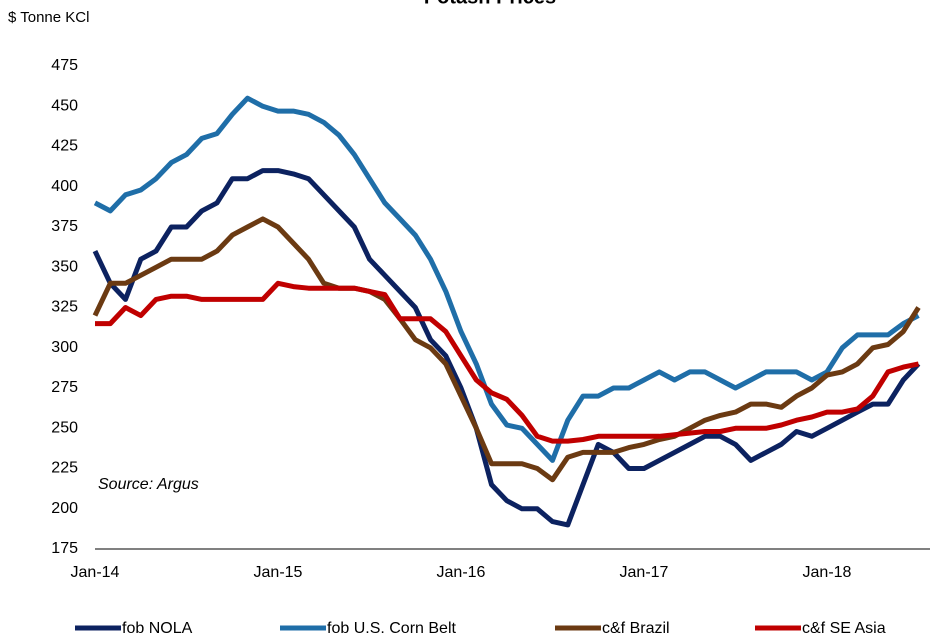 The width and height of the screenshot is (930, 641). Describe the element at coordinates (844, 628) in the screenshot. I see `legend-label: c&f SE Asia` at that location.